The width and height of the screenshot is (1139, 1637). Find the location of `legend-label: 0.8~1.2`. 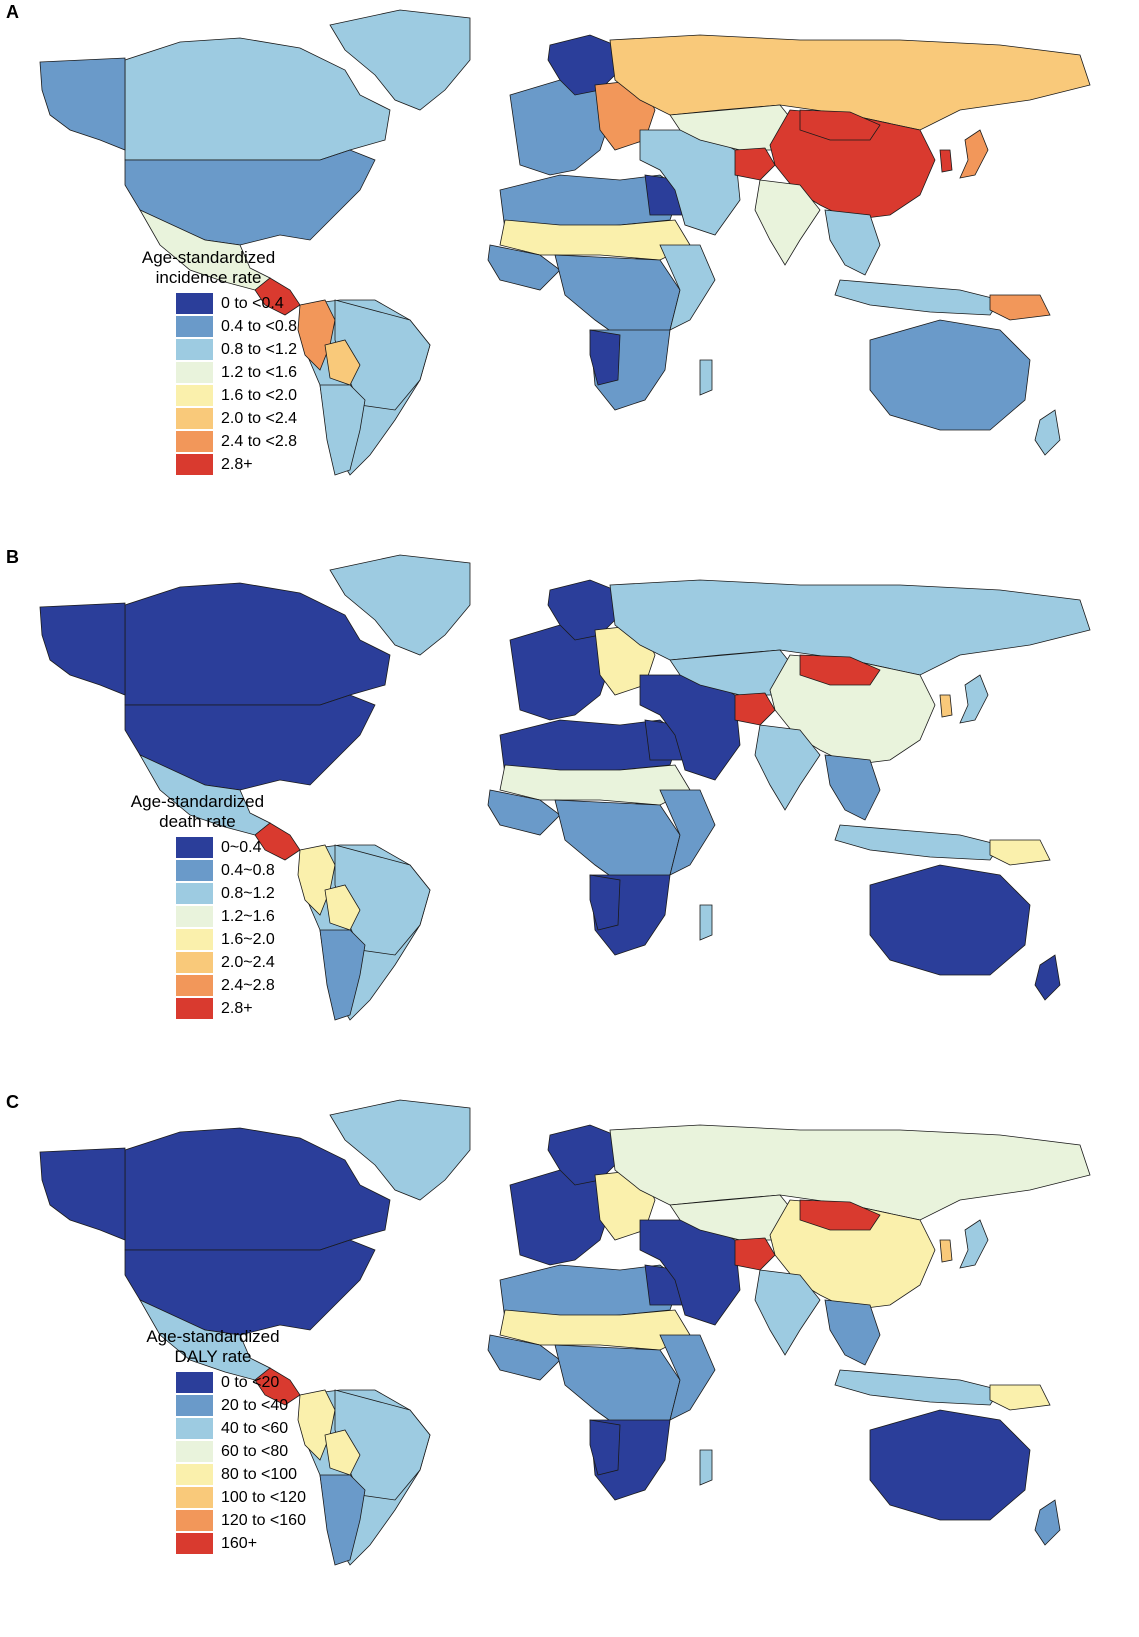

legend-label: 0.8~1.2 is located at coordinates (248, 893).